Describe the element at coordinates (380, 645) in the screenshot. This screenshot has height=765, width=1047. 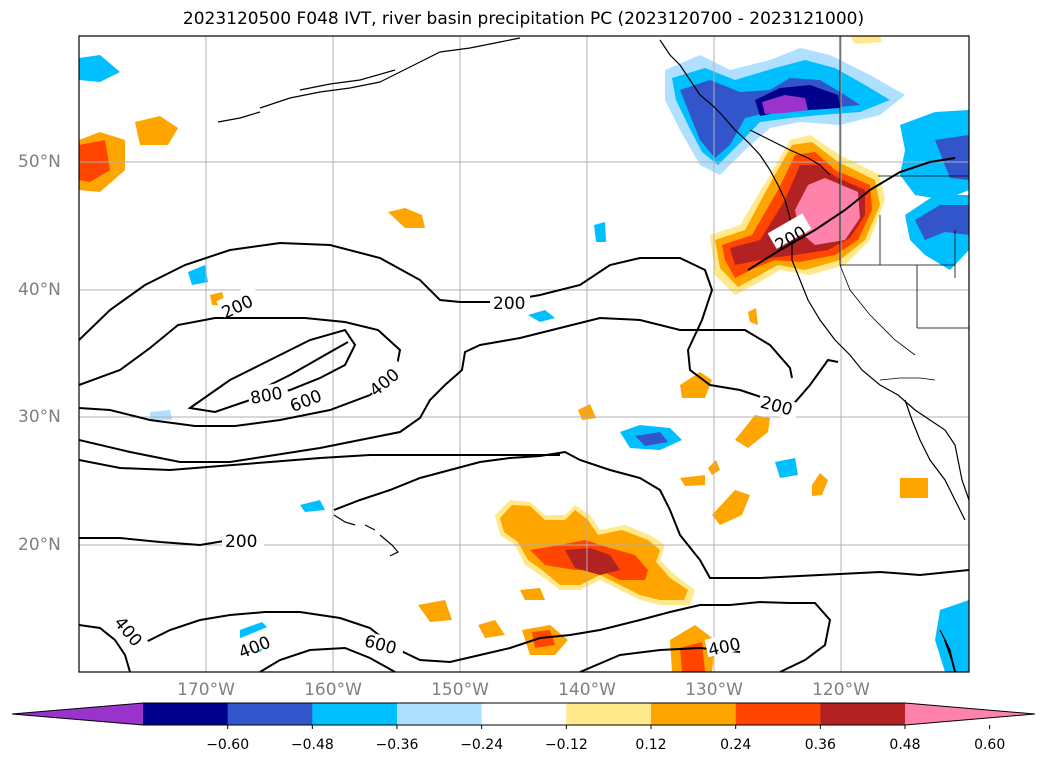
I see `contour-label: 600` at that location.